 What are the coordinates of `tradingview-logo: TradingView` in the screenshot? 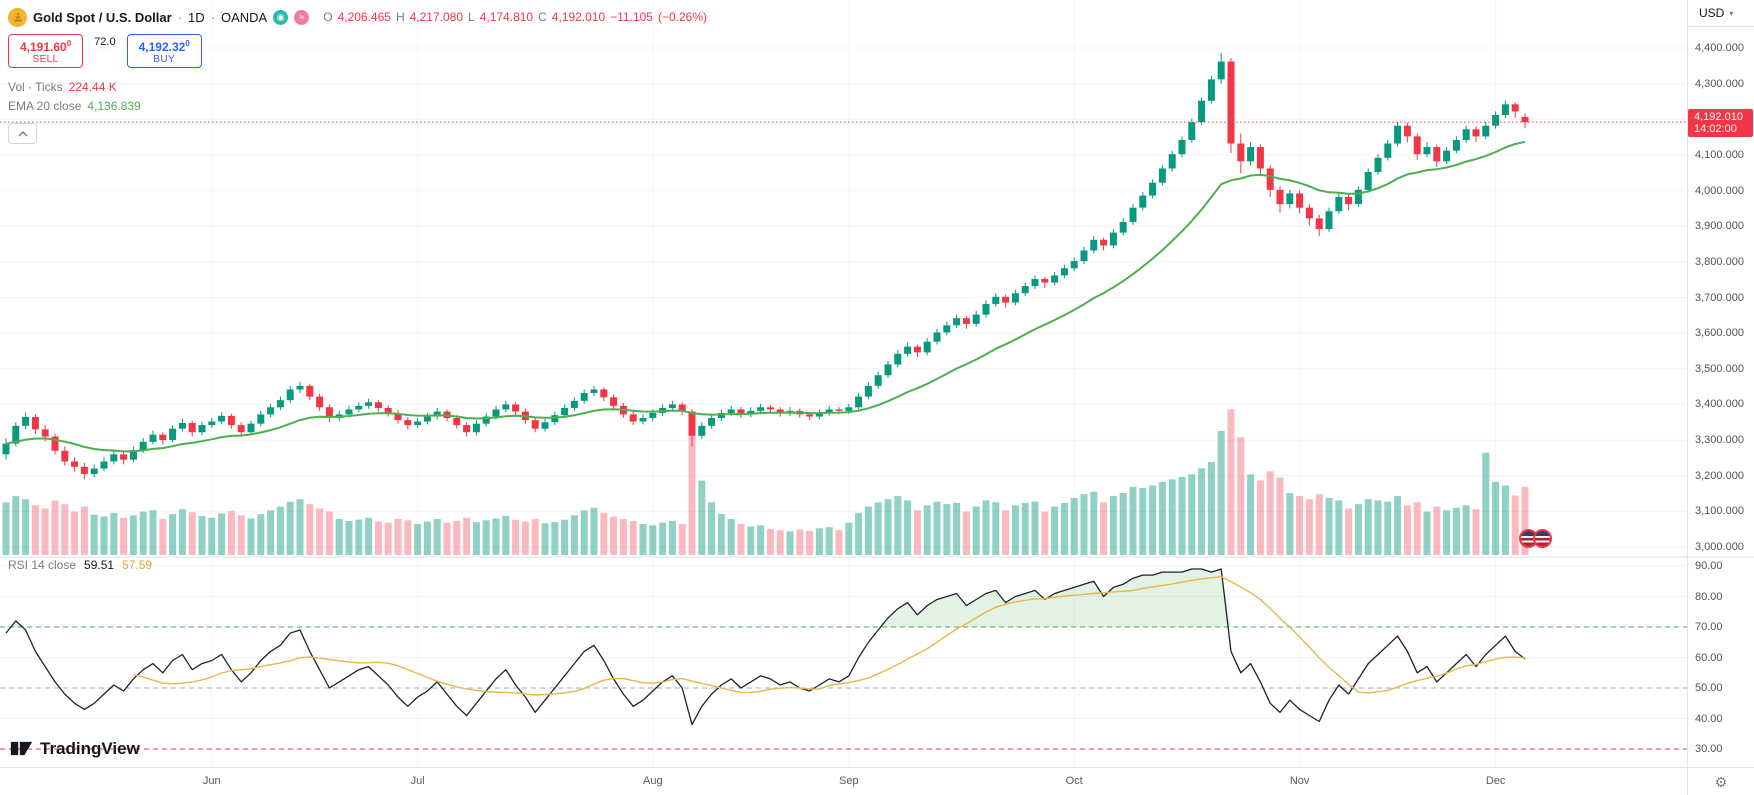 It's located at (75, 748).